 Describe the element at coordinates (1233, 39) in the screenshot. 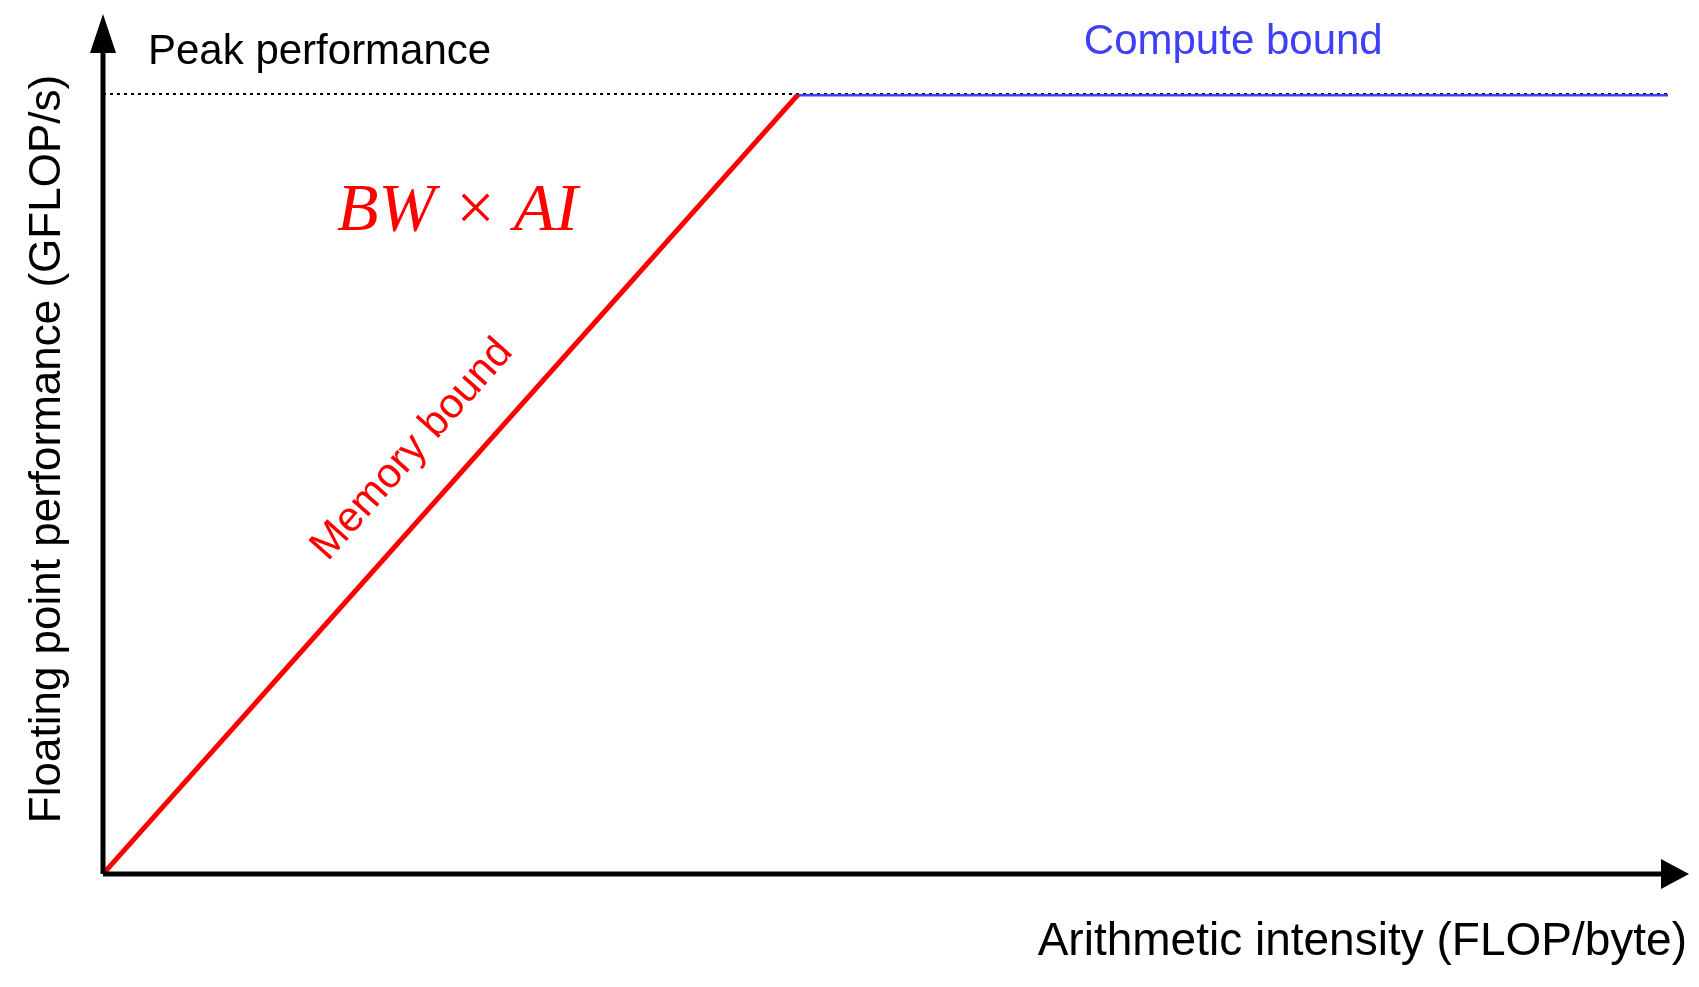

I see `series-label: Compute bound` at that location.